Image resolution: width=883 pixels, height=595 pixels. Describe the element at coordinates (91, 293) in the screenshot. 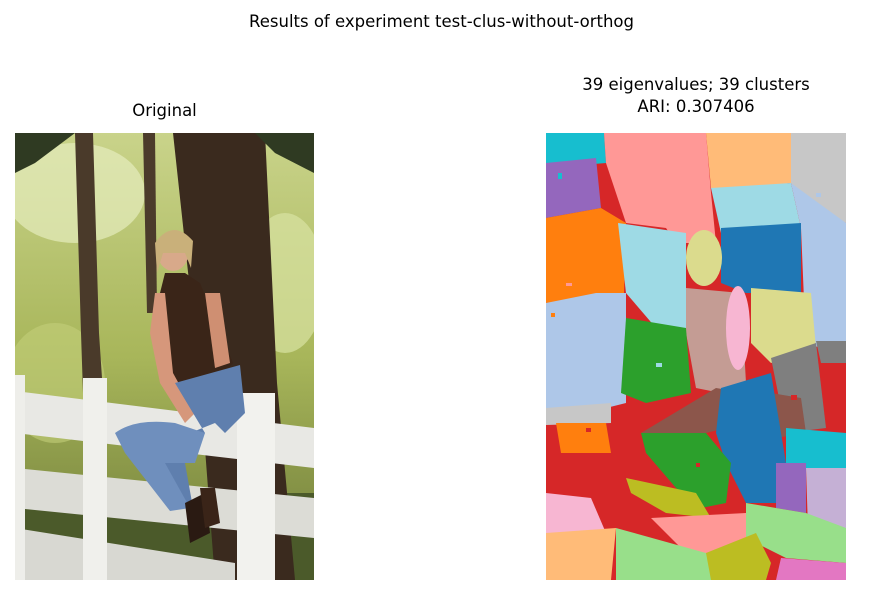

I see `tree-trunk-left` at that location.